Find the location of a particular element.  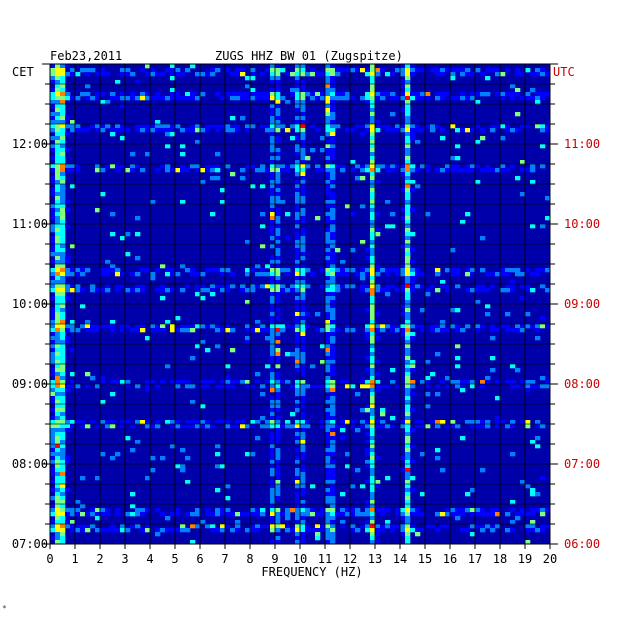

x-tick-label: 14 is located at coordinates (400, 559).